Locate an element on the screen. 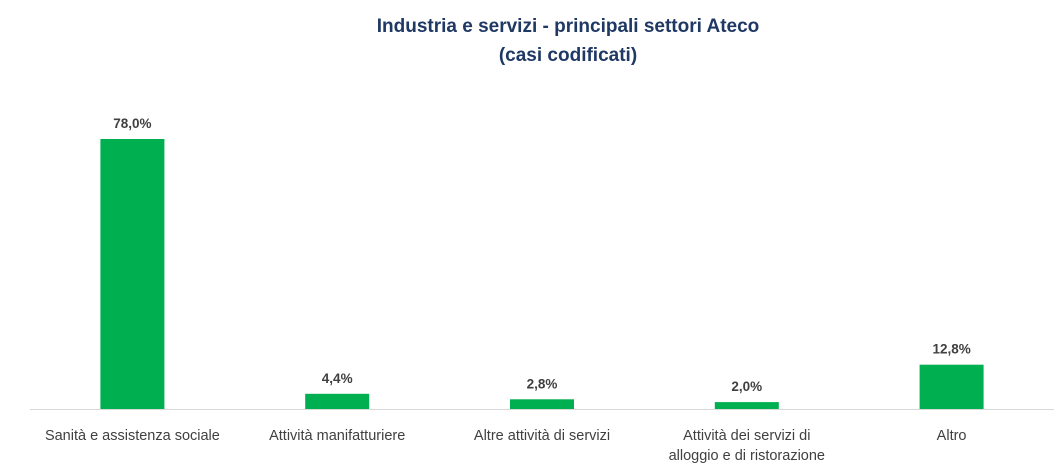  x-tick-label-0: Sanità e assistenza sociale is located at coordinates (132, 436).